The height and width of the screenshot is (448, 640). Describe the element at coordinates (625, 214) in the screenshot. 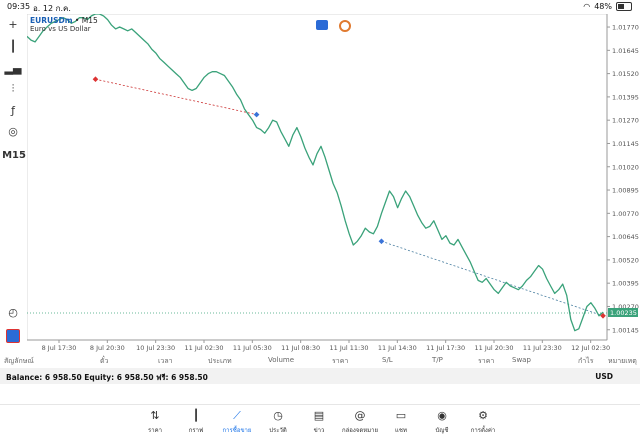

I see `price-tick-label: 1.00770` at that location.